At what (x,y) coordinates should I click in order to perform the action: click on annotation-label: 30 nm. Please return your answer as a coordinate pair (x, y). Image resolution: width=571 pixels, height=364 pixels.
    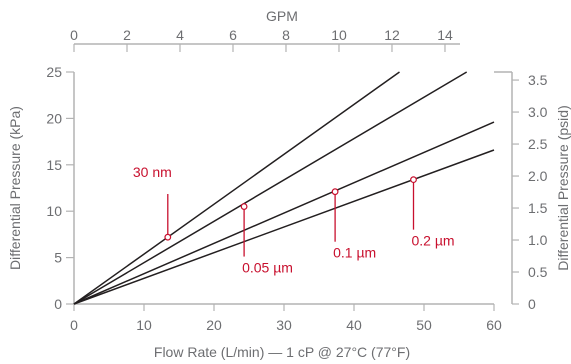
    Looking at the image, I should click on (152, 172).